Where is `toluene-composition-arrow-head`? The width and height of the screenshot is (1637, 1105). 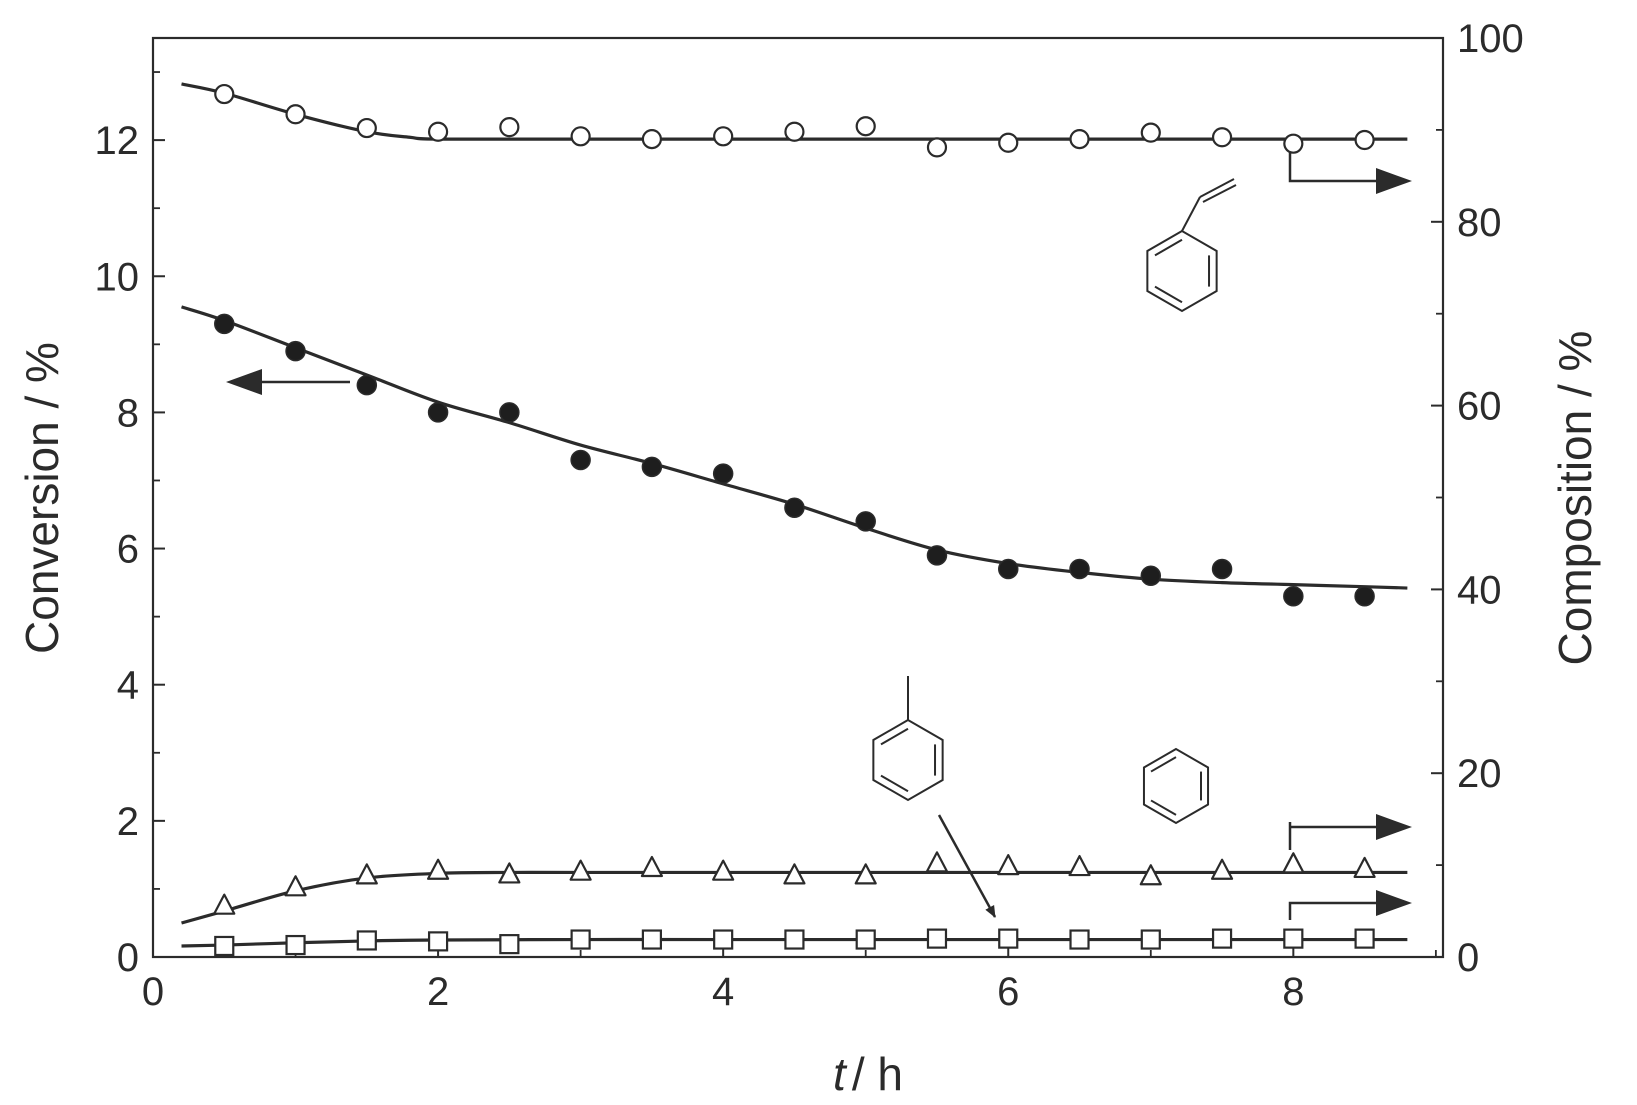
toluene-composition-arrow-head is located at coordinates (1394, 903).